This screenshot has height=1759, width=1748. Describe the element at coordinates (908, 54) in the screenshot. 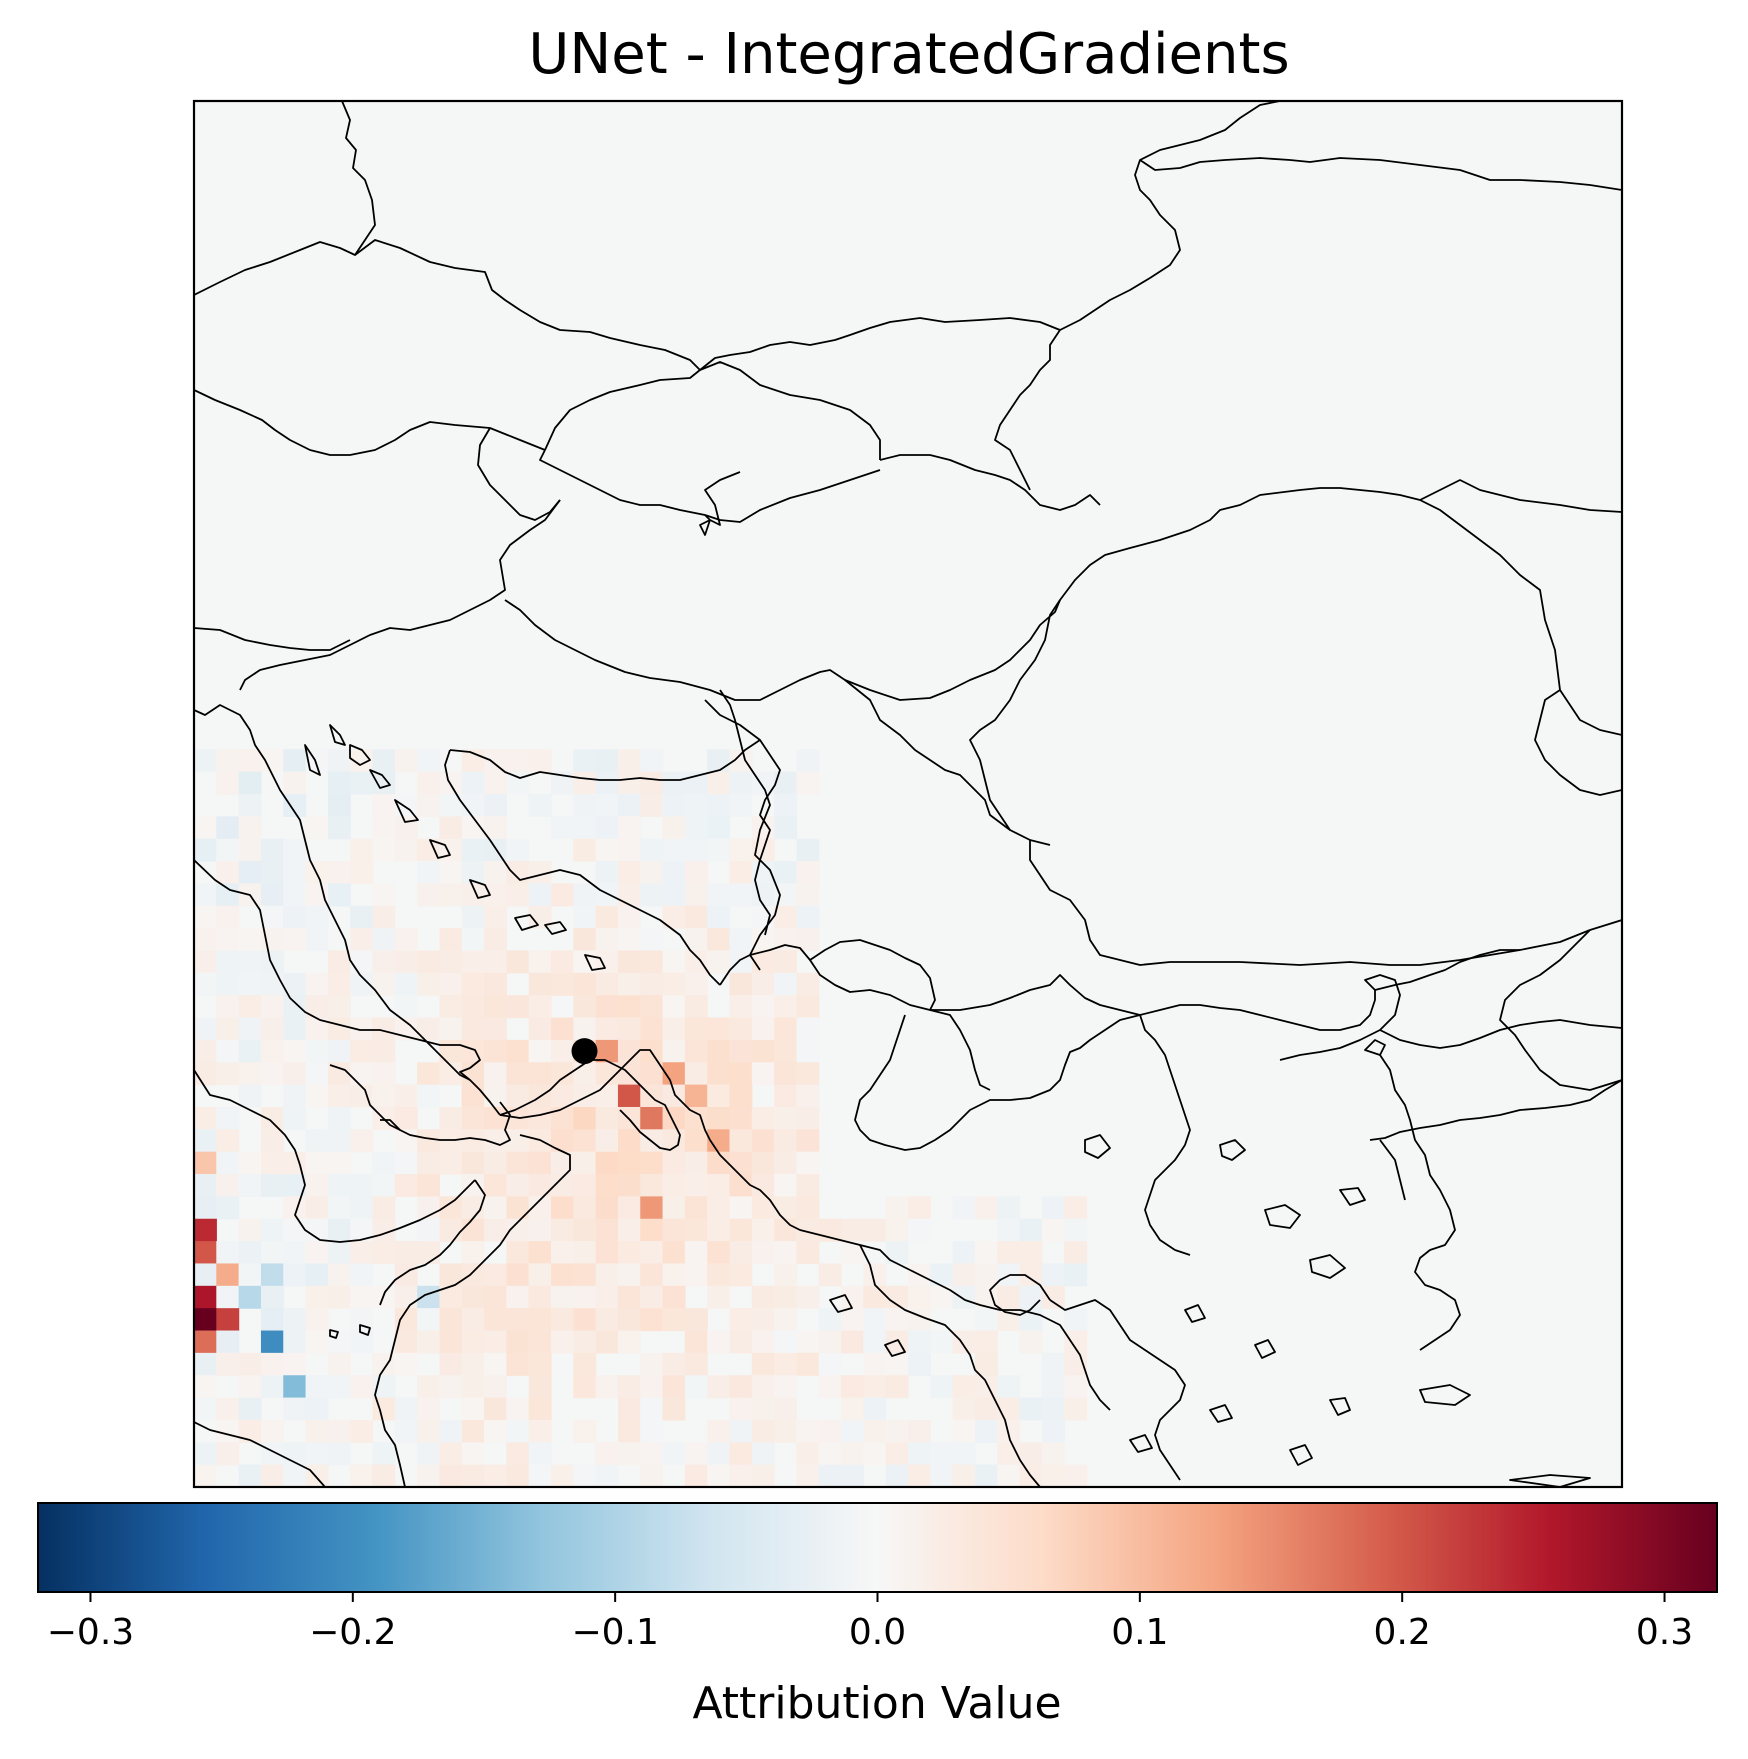

I see `chart-title: UNet - IntegratedGradients` at that location.